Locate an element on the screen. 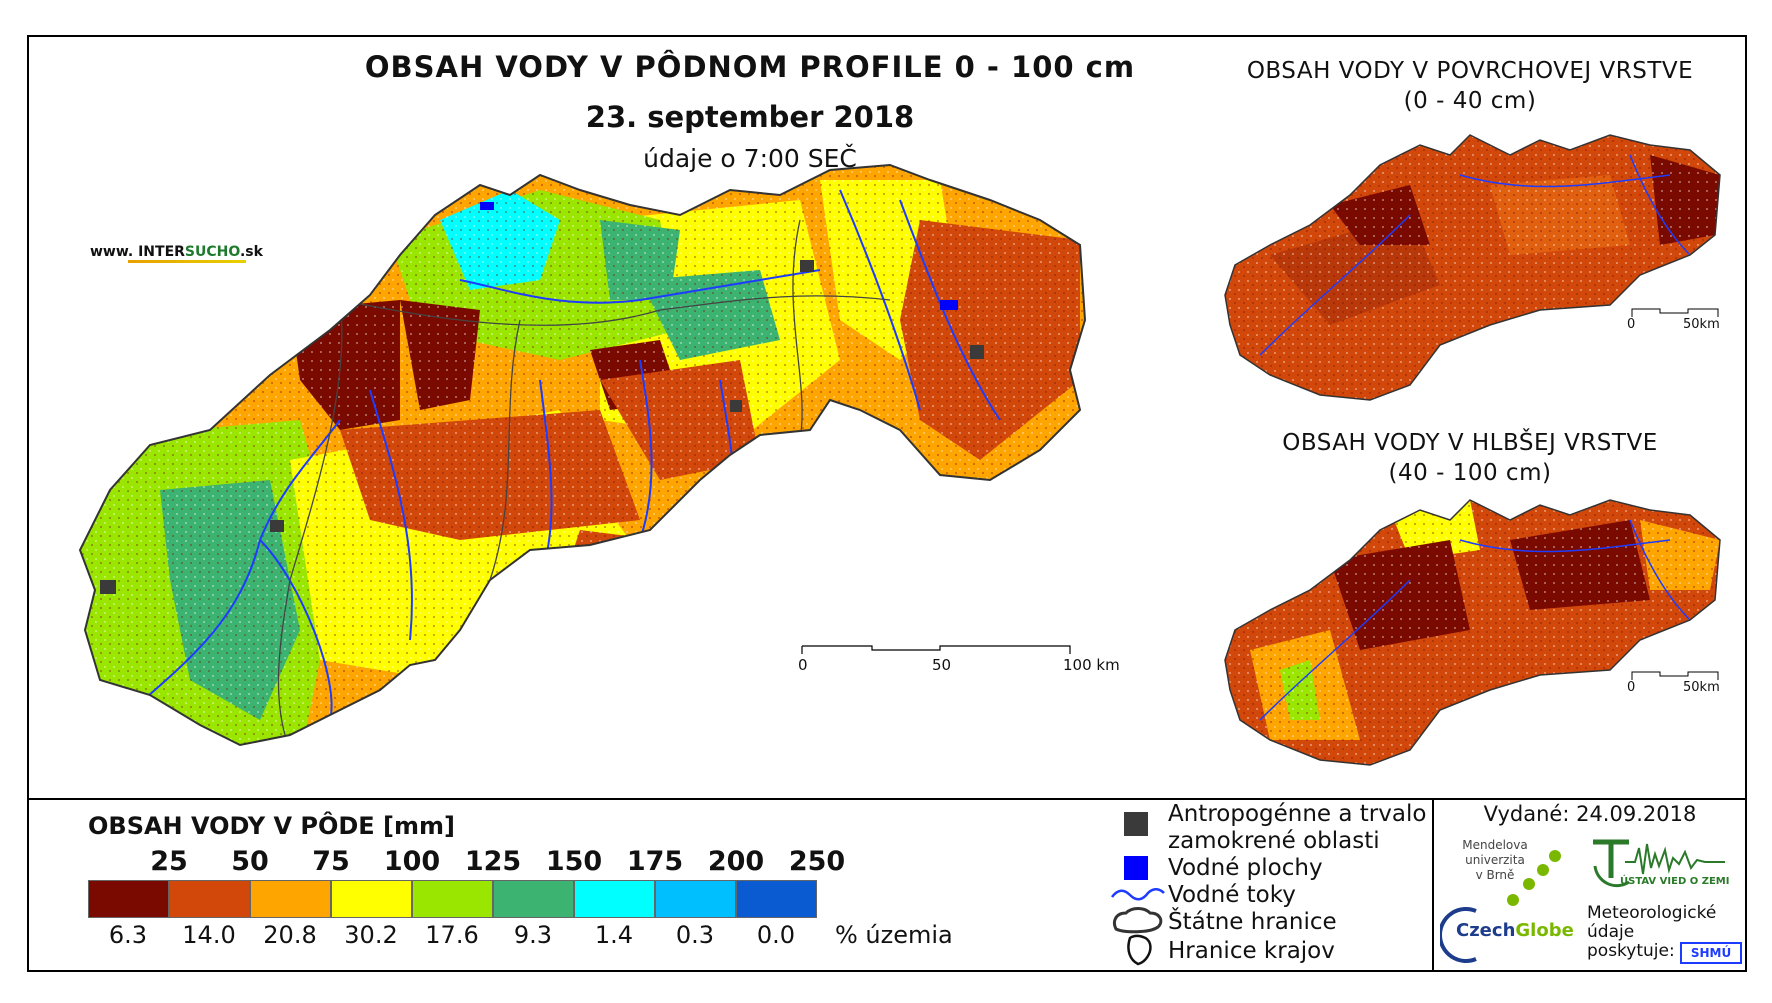  czechglobe-logo: CzechGlobe is located at coordinates (1515, 930).